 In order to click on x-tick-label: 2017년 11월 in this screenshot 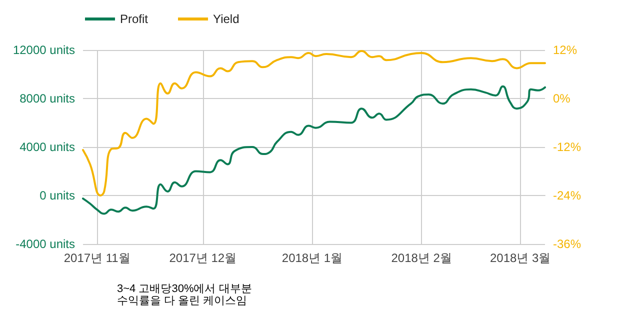, I will do `click(97, 258)`.